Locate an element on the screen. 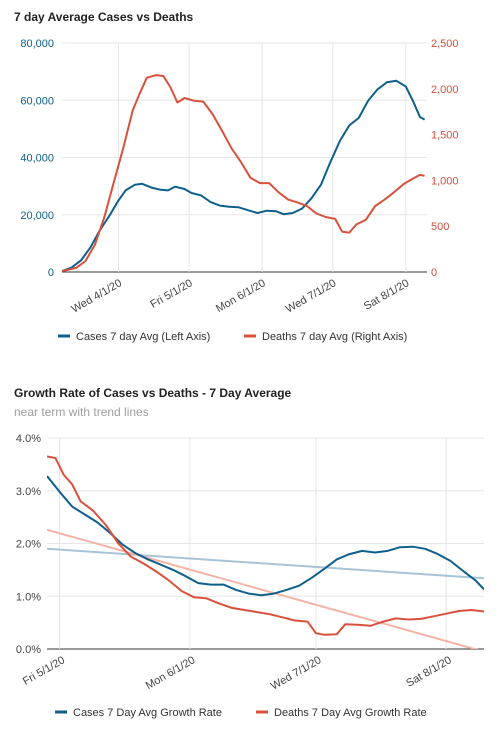 The image size is (499, 743). legend-label: Cases 7 Day Avg Growth Rate is located at coordinates (147, 713).